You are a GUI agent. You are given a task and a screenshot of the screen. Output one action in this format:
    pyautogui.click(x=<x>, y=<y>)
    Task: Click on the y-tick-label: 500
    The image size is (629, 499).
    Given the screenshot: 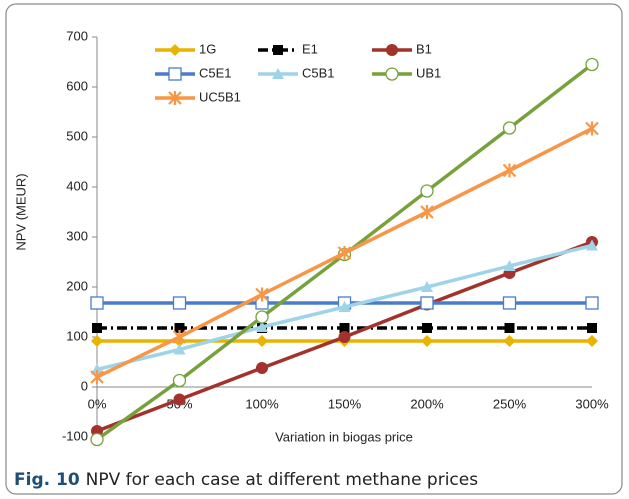 What is the action you would take?
    pyautogui.click(x=77, y=135)
    